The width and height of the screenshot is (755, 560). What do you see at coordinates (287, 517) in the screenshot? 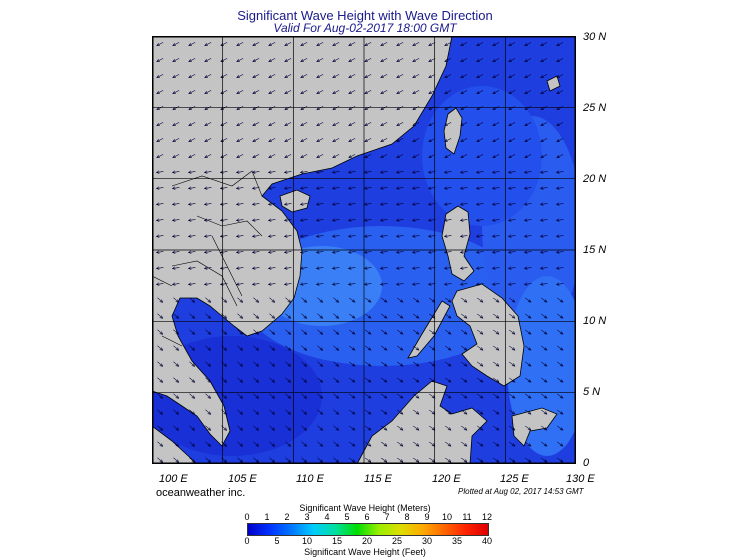
I see `colorbar-tick-meters: 2` at bounding box center [287, 517].